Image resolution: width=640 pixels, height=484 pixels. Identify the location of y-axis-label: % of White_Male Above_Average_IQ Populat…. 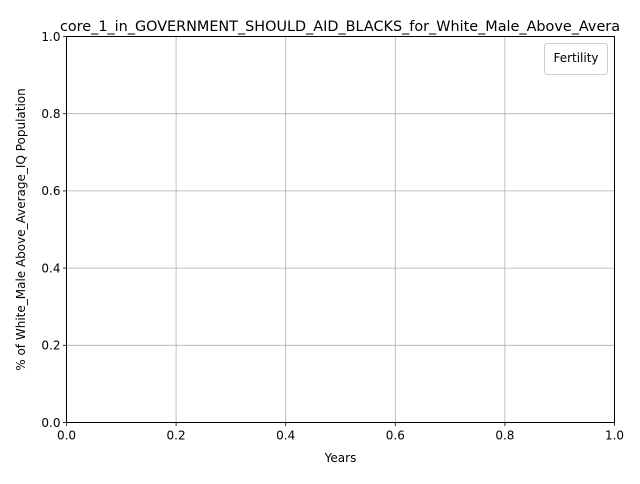
(21, 229).